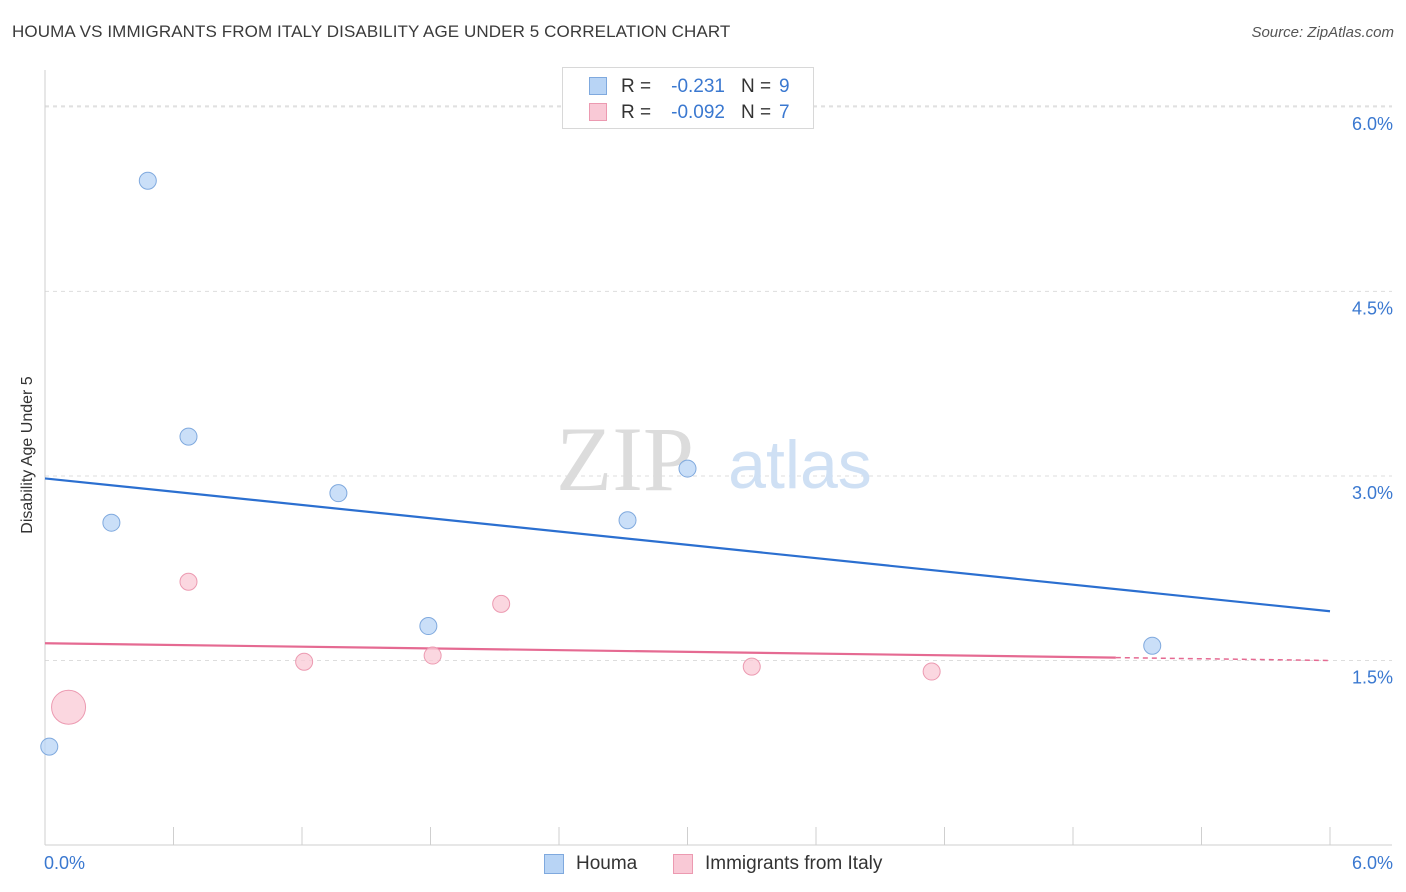 This screenshot has height=892, width=1406. I want to click on legend-row-italy: R = -0.092 N = 7, so click(688, 113).